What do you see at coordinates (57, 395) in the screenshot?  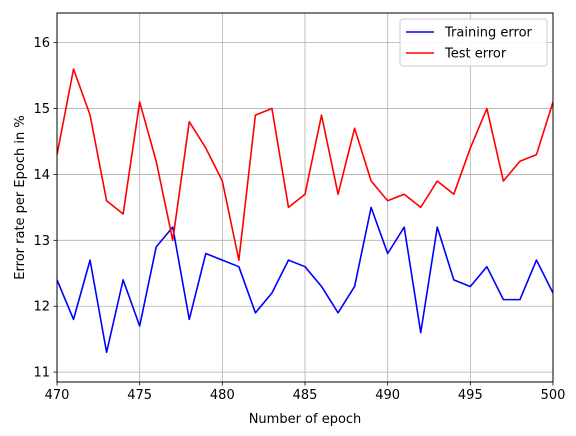 I see `x-tick-label: 470` at bounding box center [57, 395].